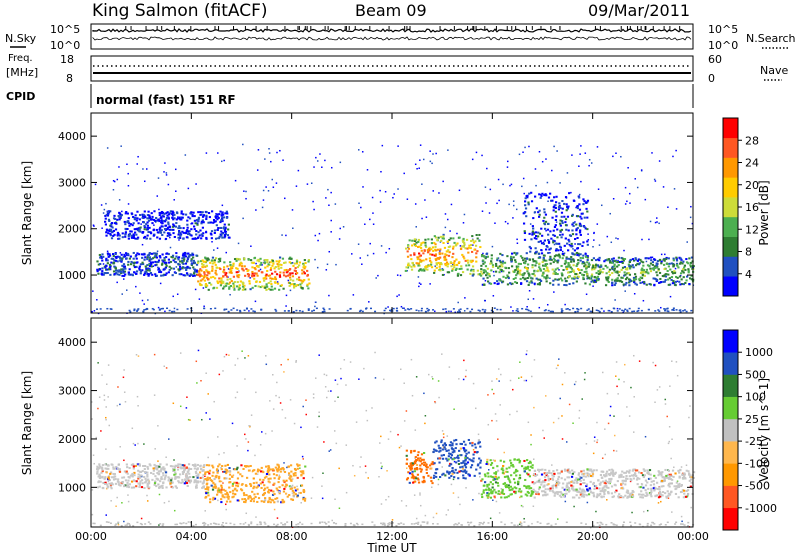  I want to click on colorbar-cell, so click(730, 187).